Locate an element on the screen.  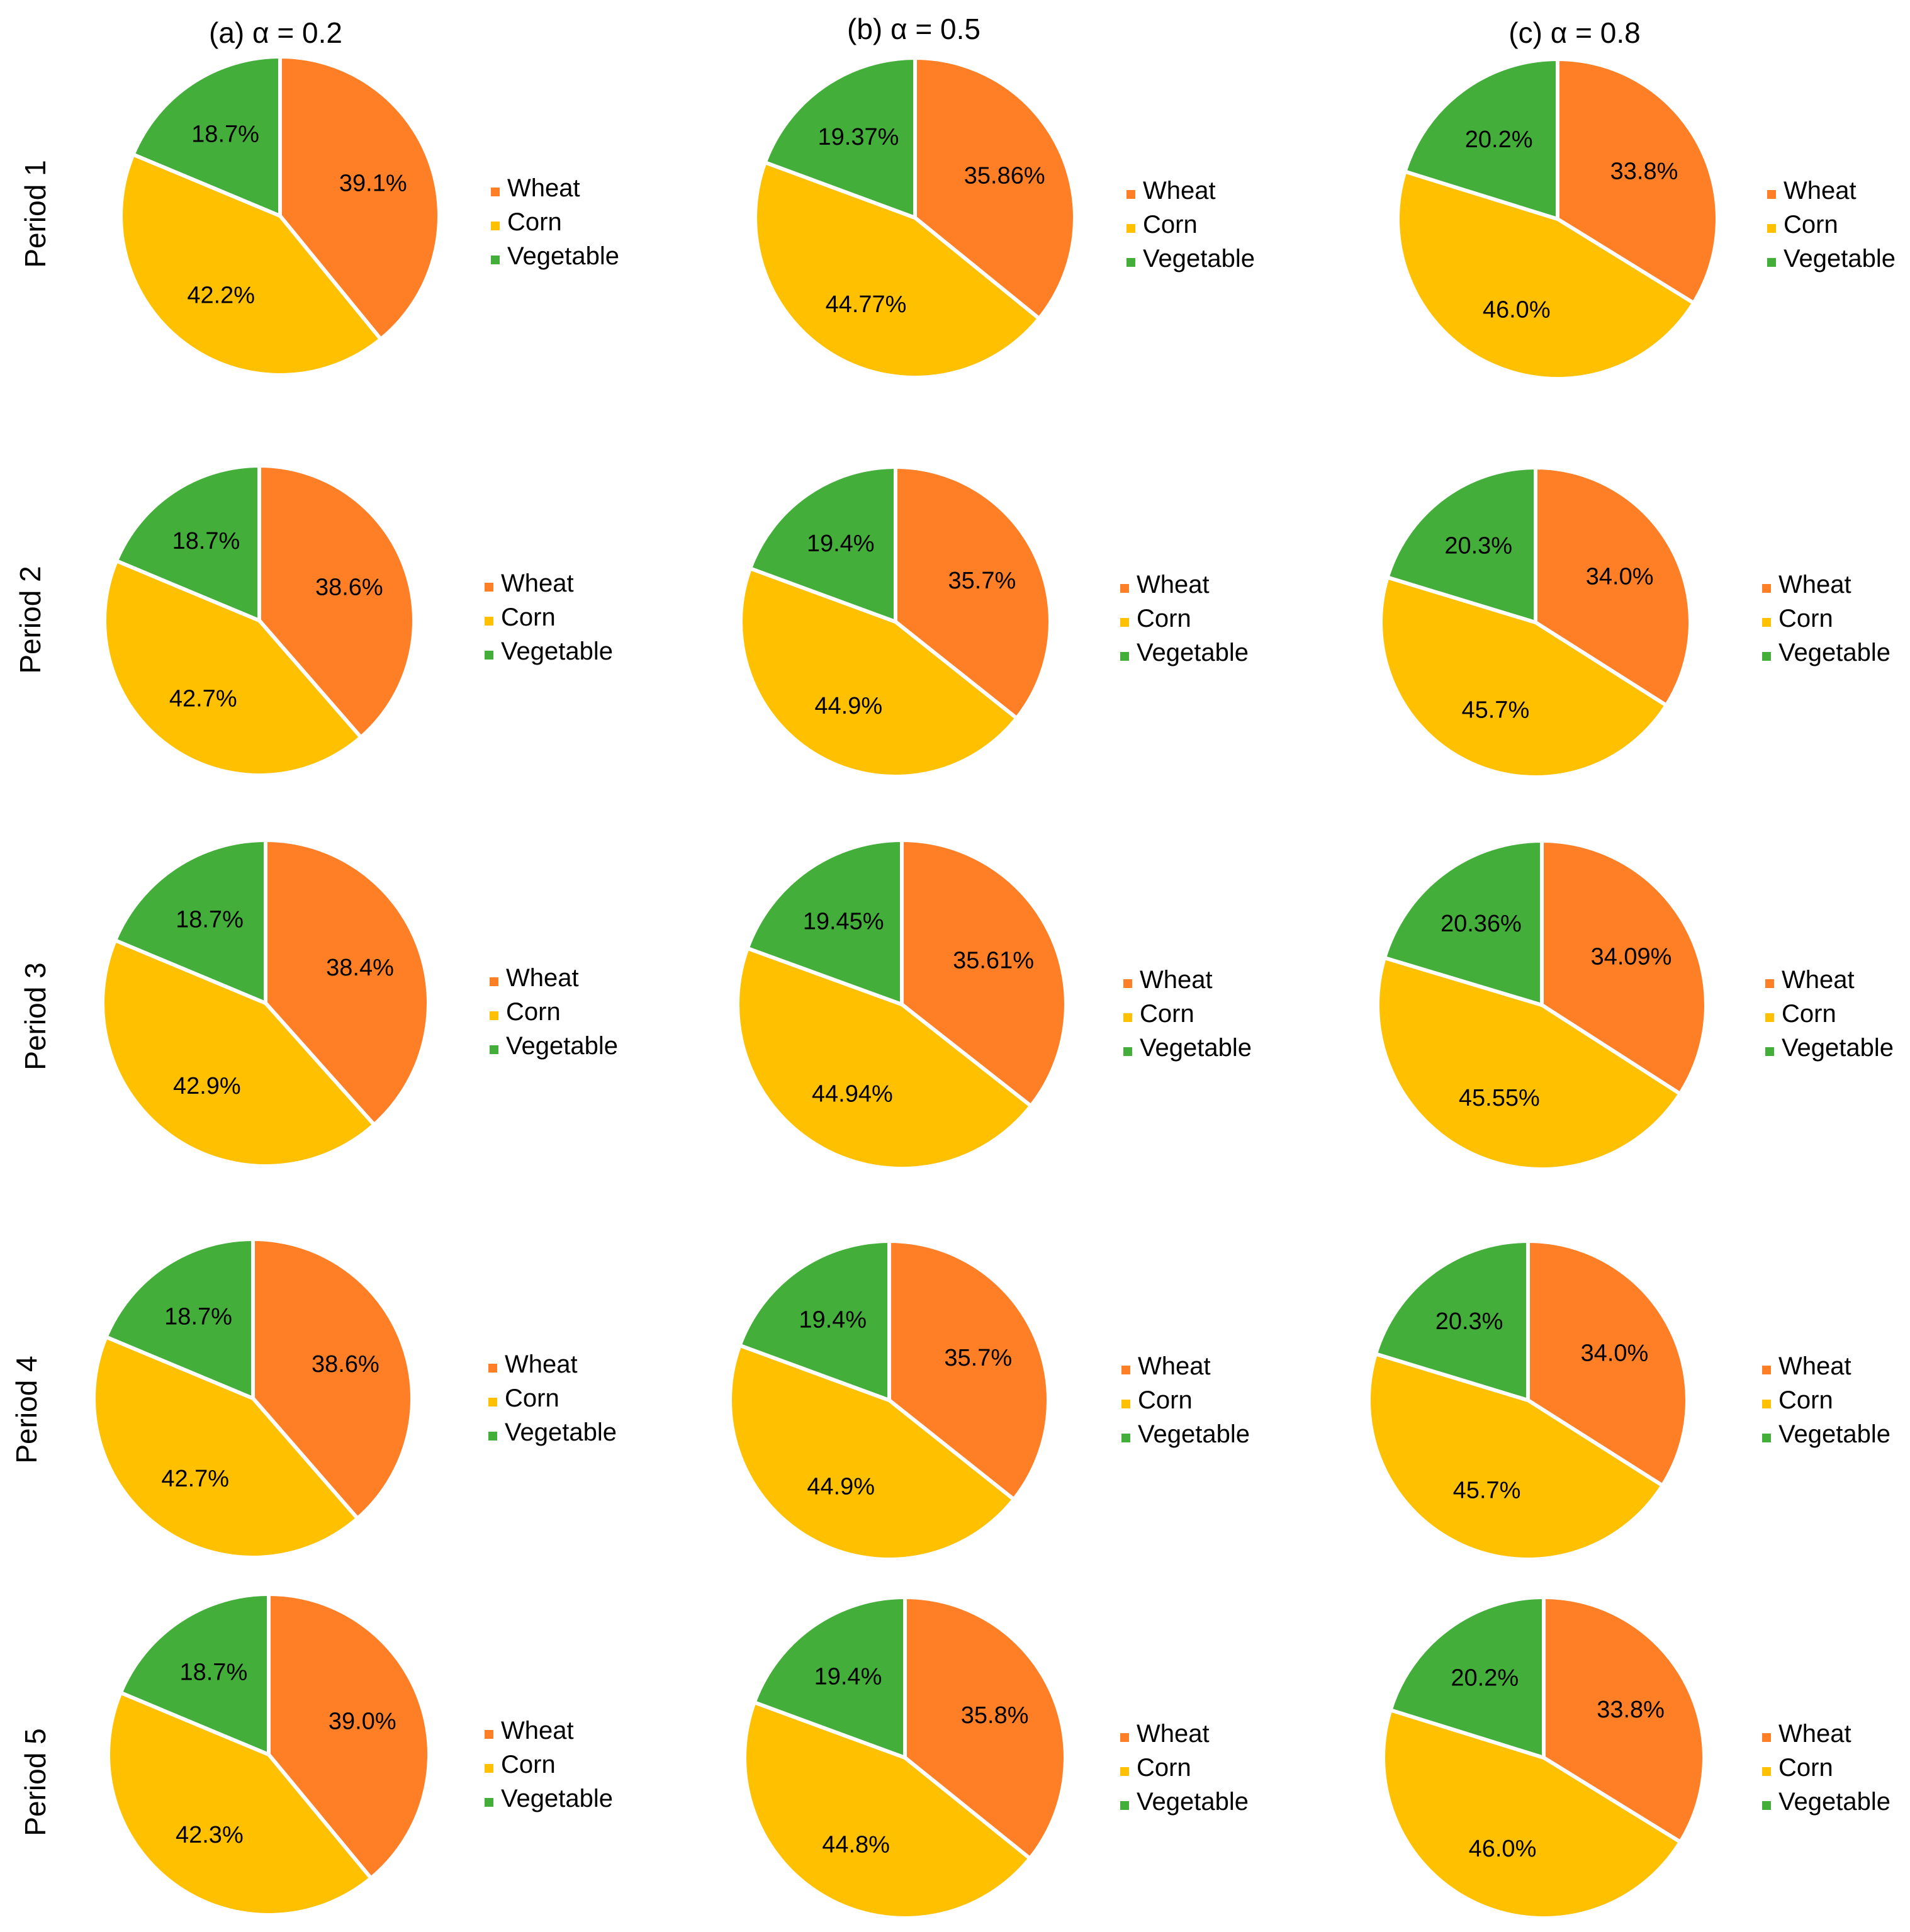
slice-label-vegetable: 18.7% is located at coordinates (210, 919).